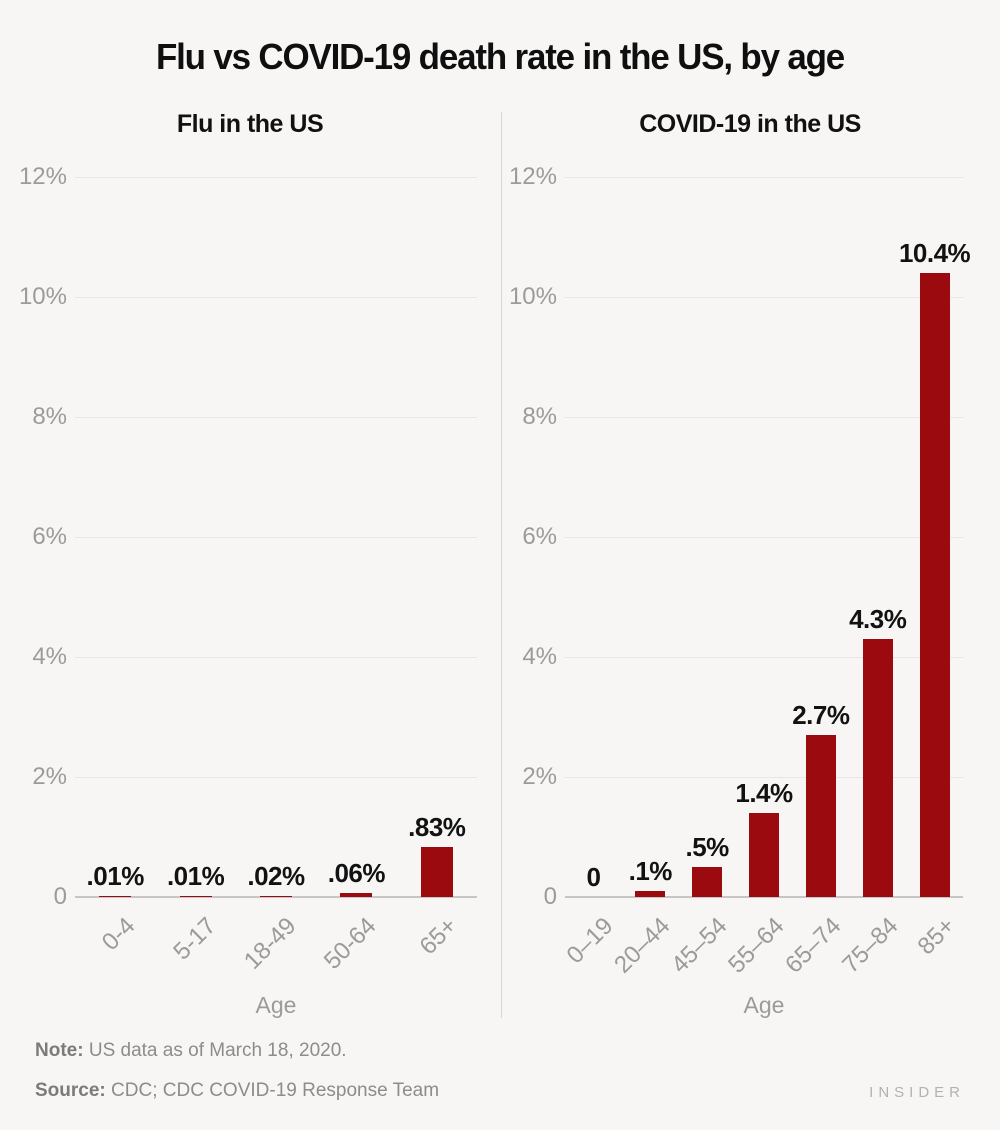  Describe the element at coordinates (764, 1005) in the screenshot. I see `covid-x-axis-title: Age` at that location.